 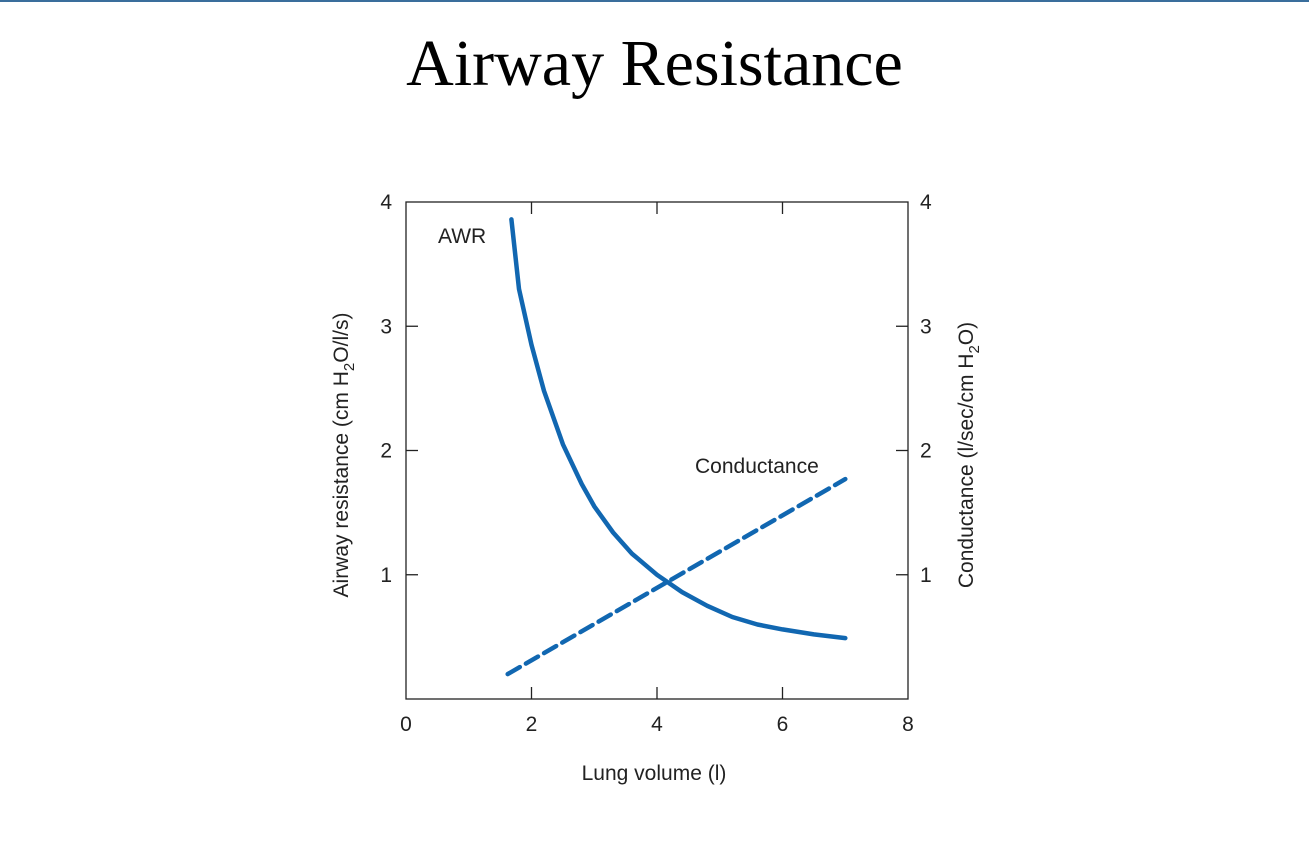 I want to click on x-tick-label: 2, so click(x=532, y=724).